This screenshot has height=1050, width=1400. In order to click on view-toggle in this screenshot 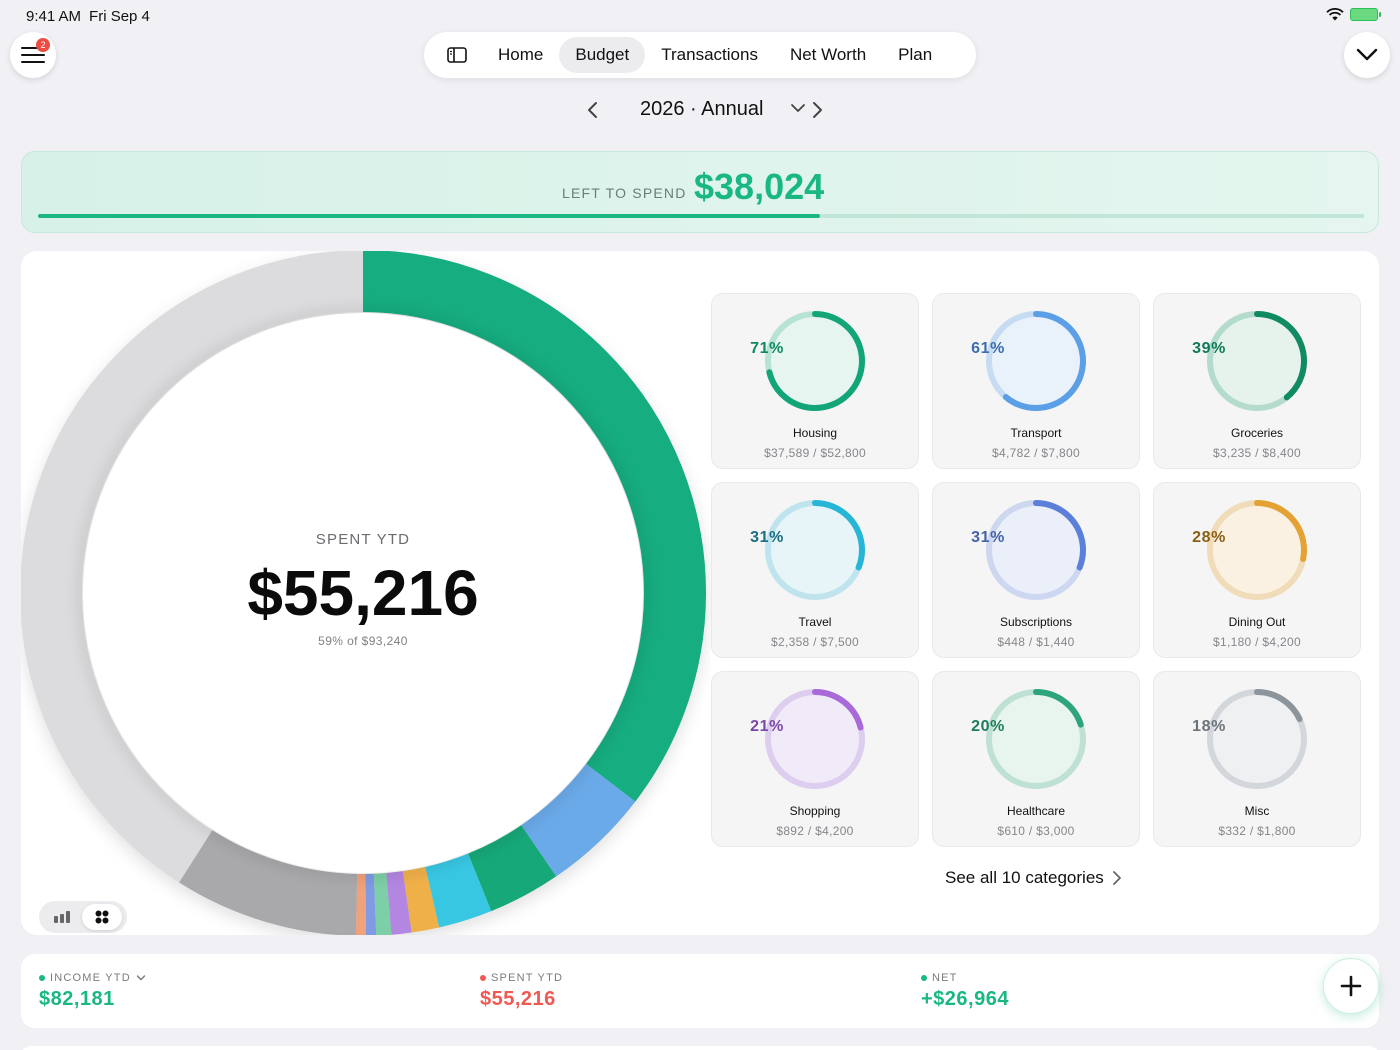, I will do `click(83, 917)`.